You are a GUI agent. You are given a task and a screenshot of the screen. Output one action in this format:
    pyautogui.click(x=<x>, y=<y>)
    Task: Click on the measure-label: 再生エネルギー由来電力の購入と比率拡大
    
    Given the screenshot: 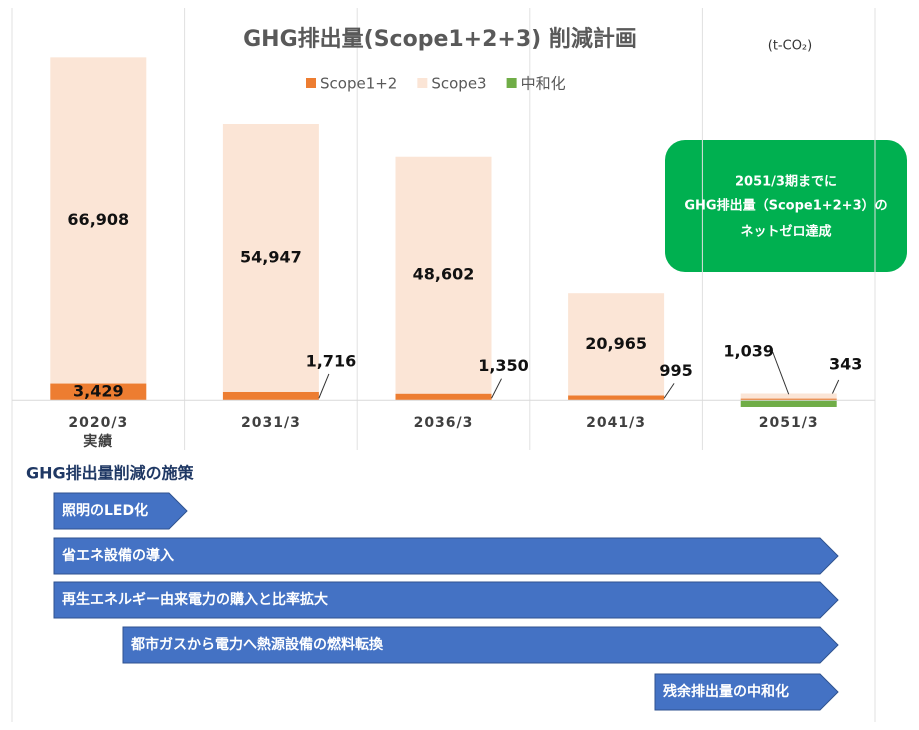 What is the action you would take?
    pyautogui.click(x=195, y=599)
    